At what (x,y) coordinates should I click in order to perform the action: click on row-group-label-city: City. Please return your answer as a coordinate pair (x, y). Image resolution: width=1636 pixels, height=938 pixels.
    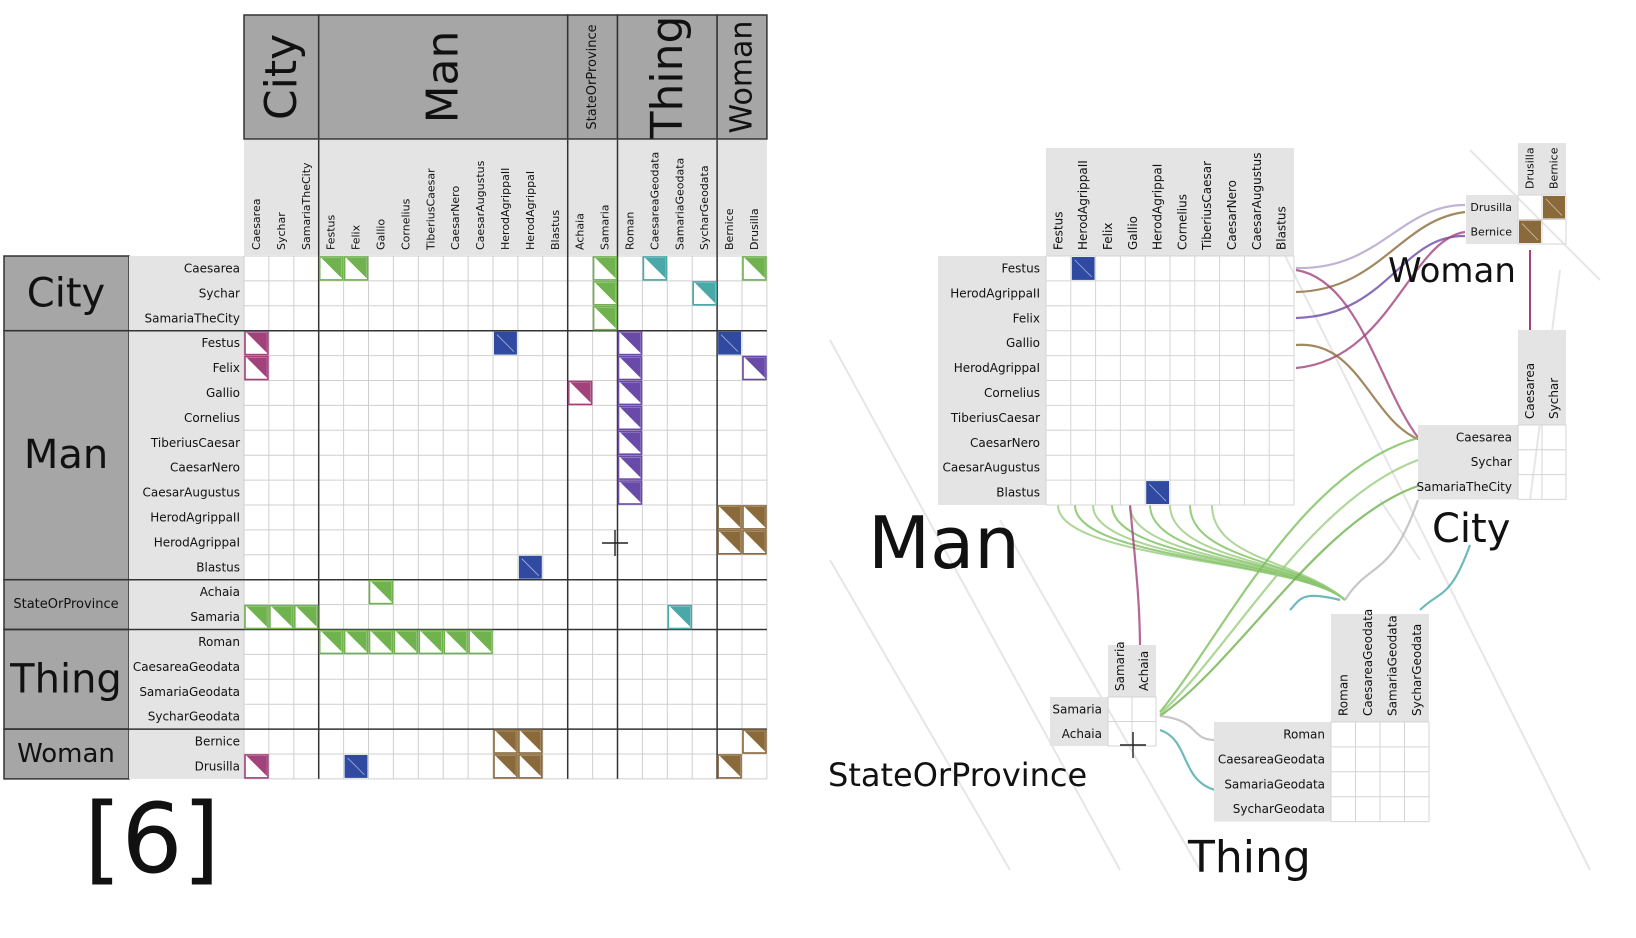
    Looking at the image, I should click on (66, 293).